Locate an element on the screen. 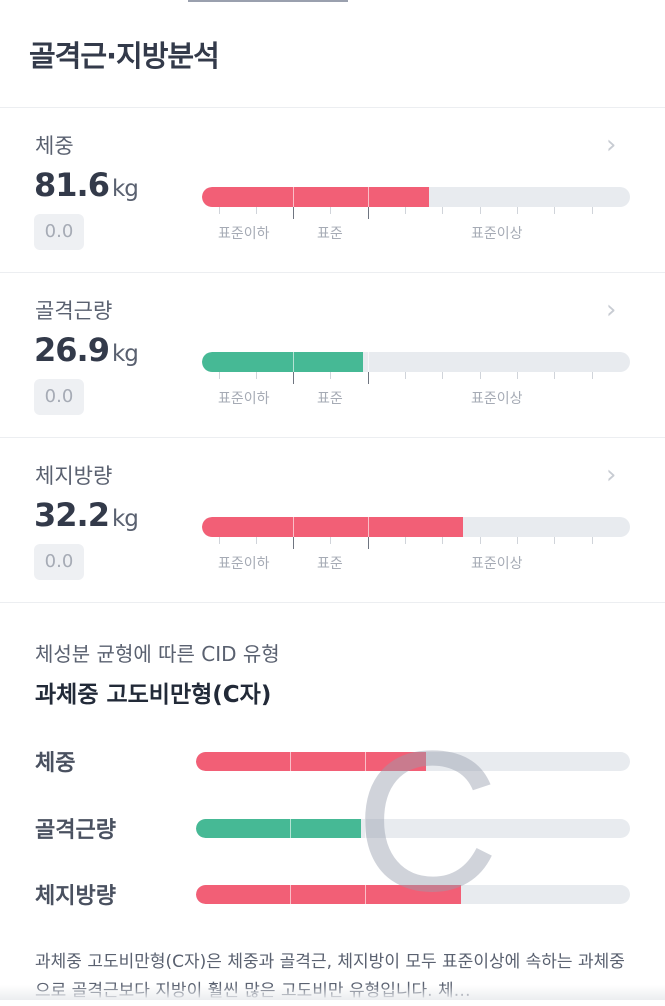  cid-letter-watermark: C is located at coordinates (427, 821).